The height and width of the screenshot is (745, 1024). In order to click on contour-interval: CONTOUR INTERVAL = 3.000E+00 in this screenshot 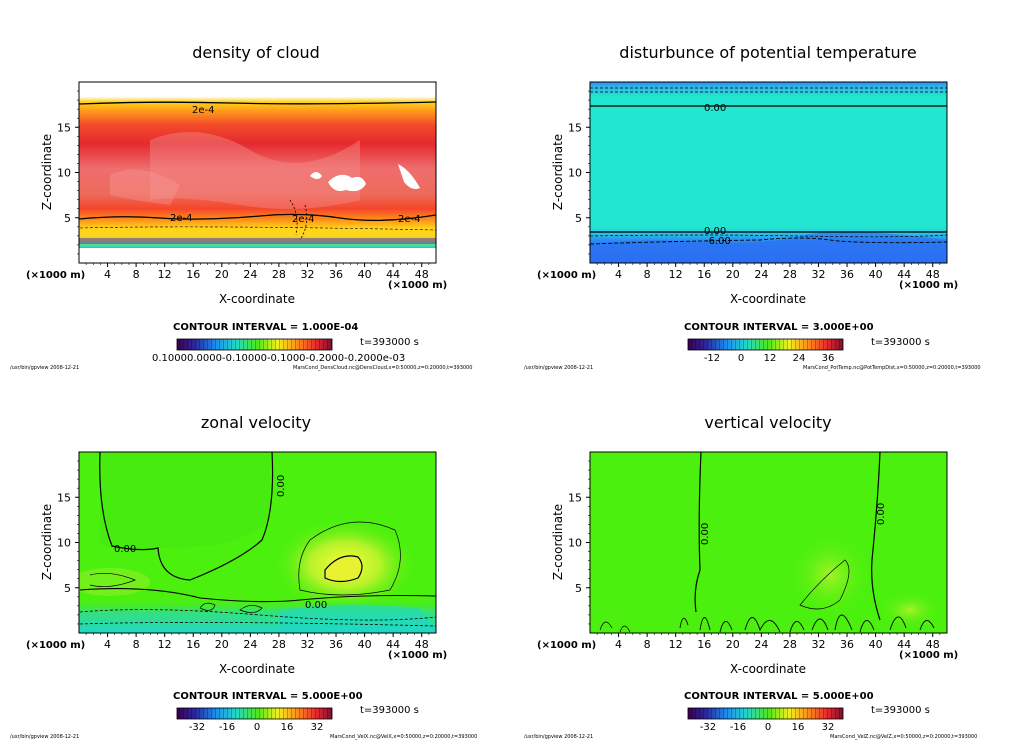, I will do `click(779, 327)`.